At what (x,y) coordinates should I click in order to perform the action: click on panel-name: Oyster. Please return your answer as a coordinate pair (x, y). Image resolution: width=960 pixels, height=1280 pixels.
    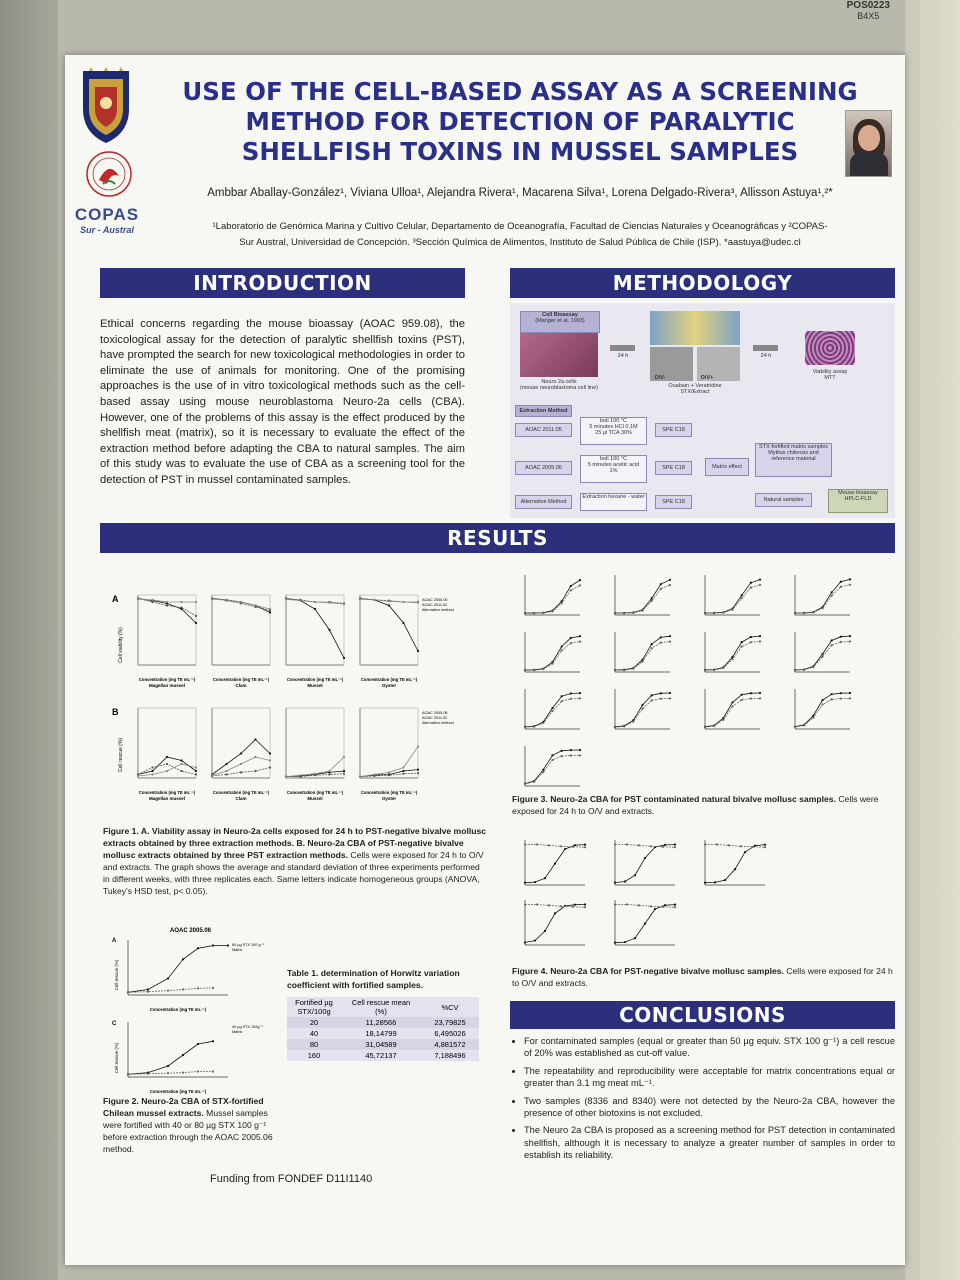
    Looking at the image, I should click on (389, 685).